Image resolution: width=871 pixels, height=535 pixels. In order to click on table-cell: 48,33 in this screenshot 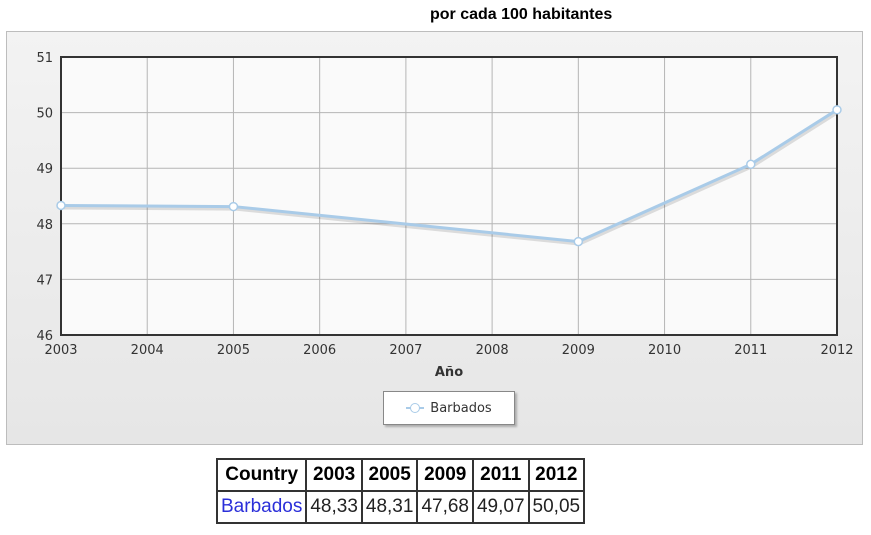, I will do `click(334, 507)`.